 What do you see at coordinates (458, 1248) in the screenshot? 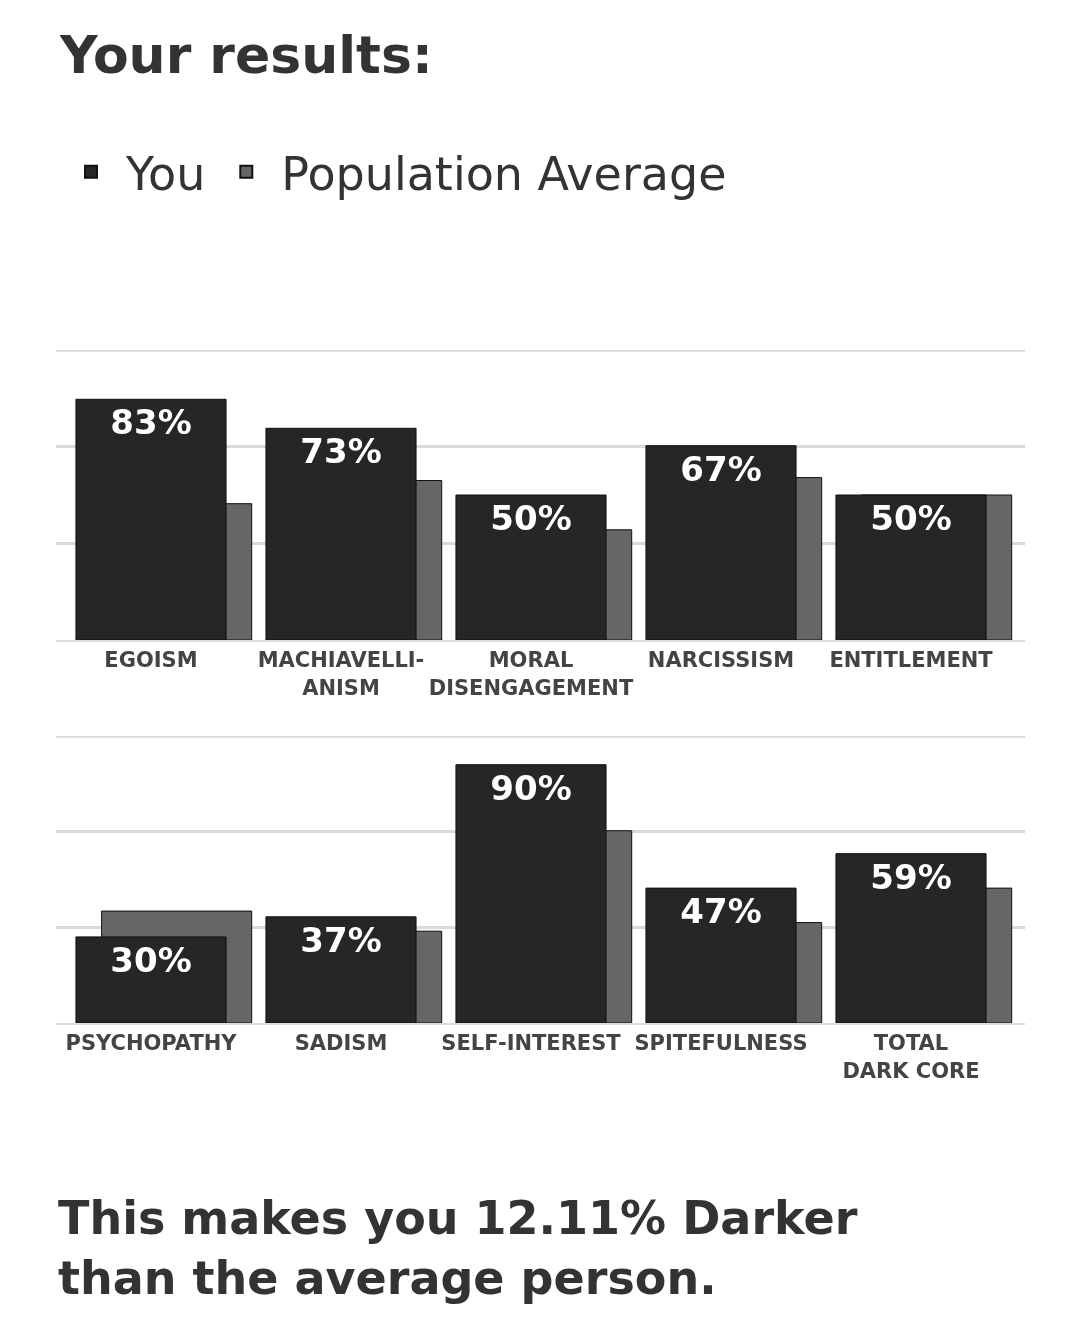
I see `text: This makes you 12.11% Darker than the average person.` at bounding box center [458, 1248].